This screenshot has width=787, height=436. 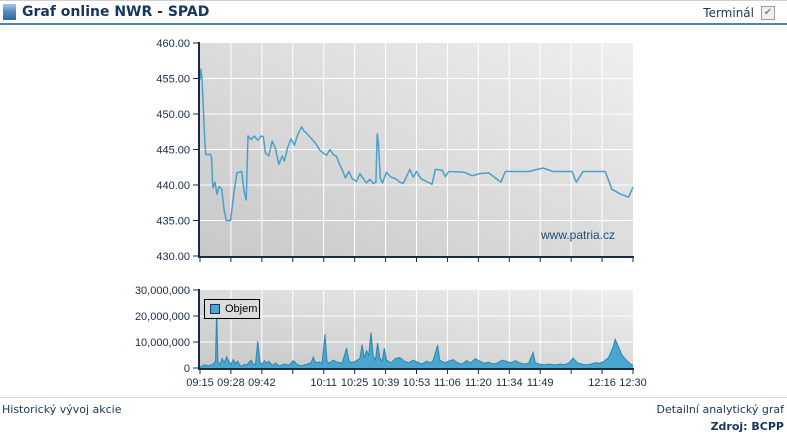 I want to click on x-axis-label: 11:06, so click(x=447, y=383).